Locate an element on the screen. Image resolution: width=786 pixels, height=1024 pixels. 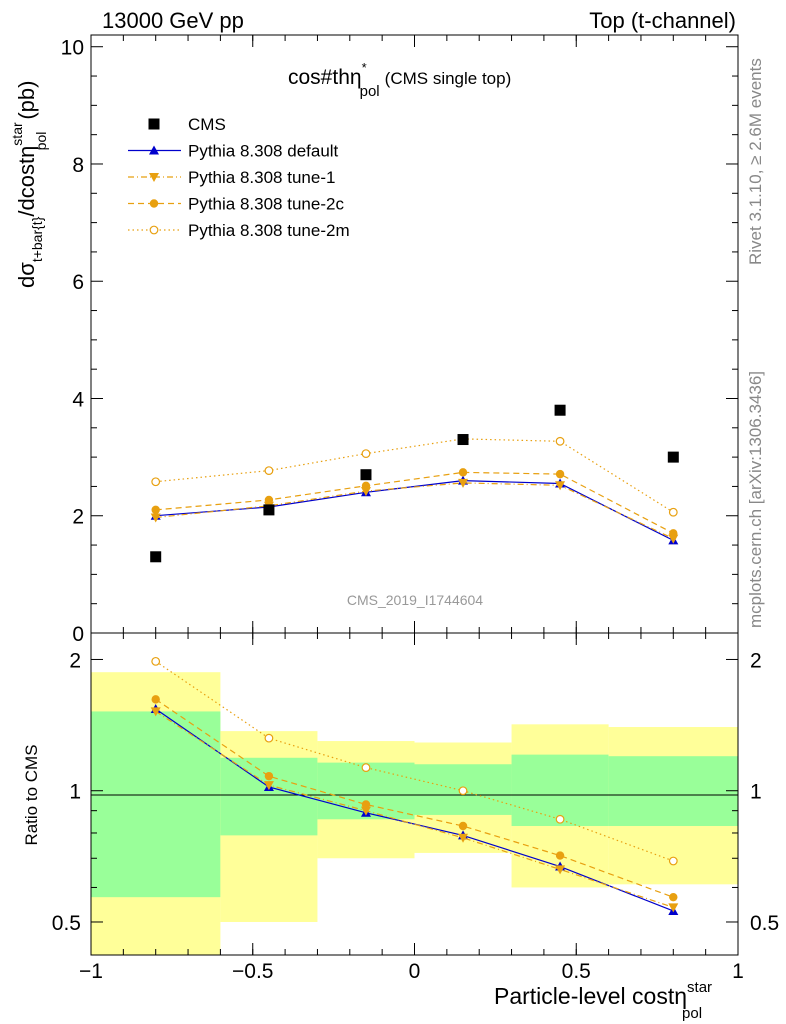
ratio-ytick-label-left: 1 is located at coordinates (75, 792).